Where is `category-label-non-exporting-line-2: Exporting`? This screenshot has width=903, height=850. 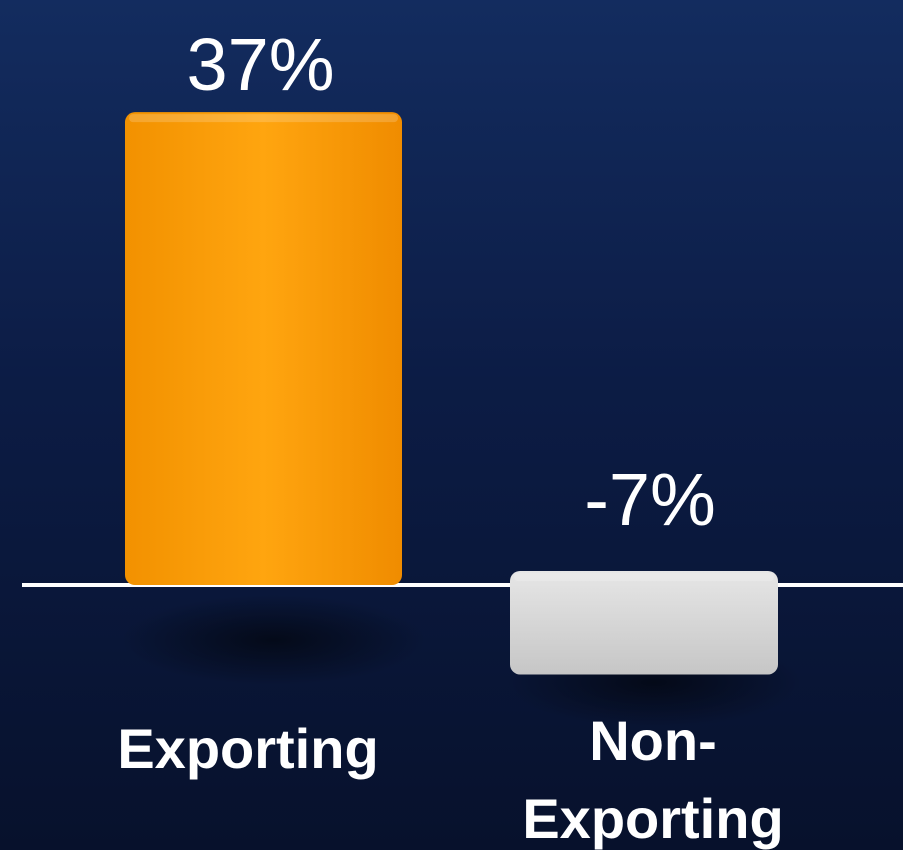 category-label-non-exporting-line-2: Exporting is located at coordinates (652, 818).